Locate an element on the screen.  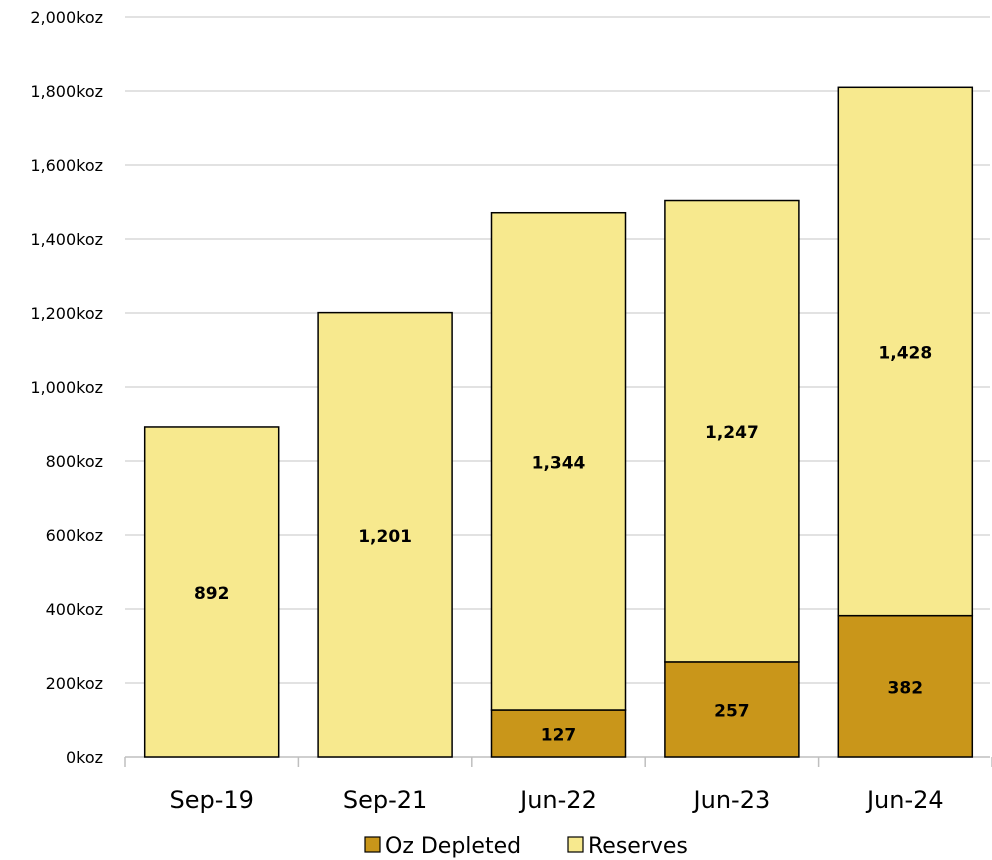
legend-label: Oz Depleted is located at coordinates (453, 846).